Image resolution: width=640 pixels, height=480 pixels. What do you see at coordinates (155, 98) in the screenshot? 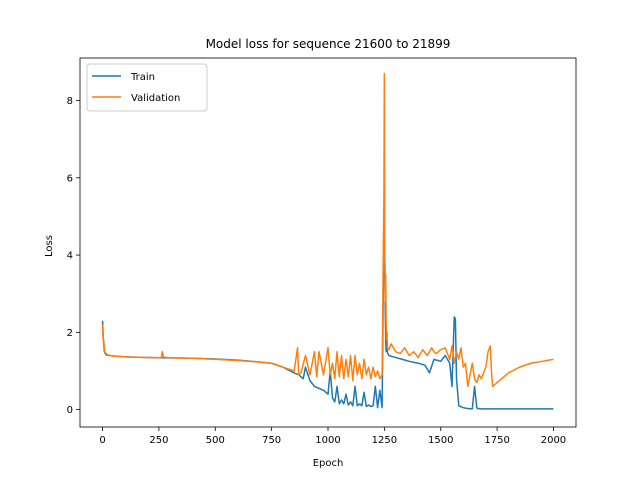
I see `legend-label-validation: Validation` at bounding box center [155, 98].